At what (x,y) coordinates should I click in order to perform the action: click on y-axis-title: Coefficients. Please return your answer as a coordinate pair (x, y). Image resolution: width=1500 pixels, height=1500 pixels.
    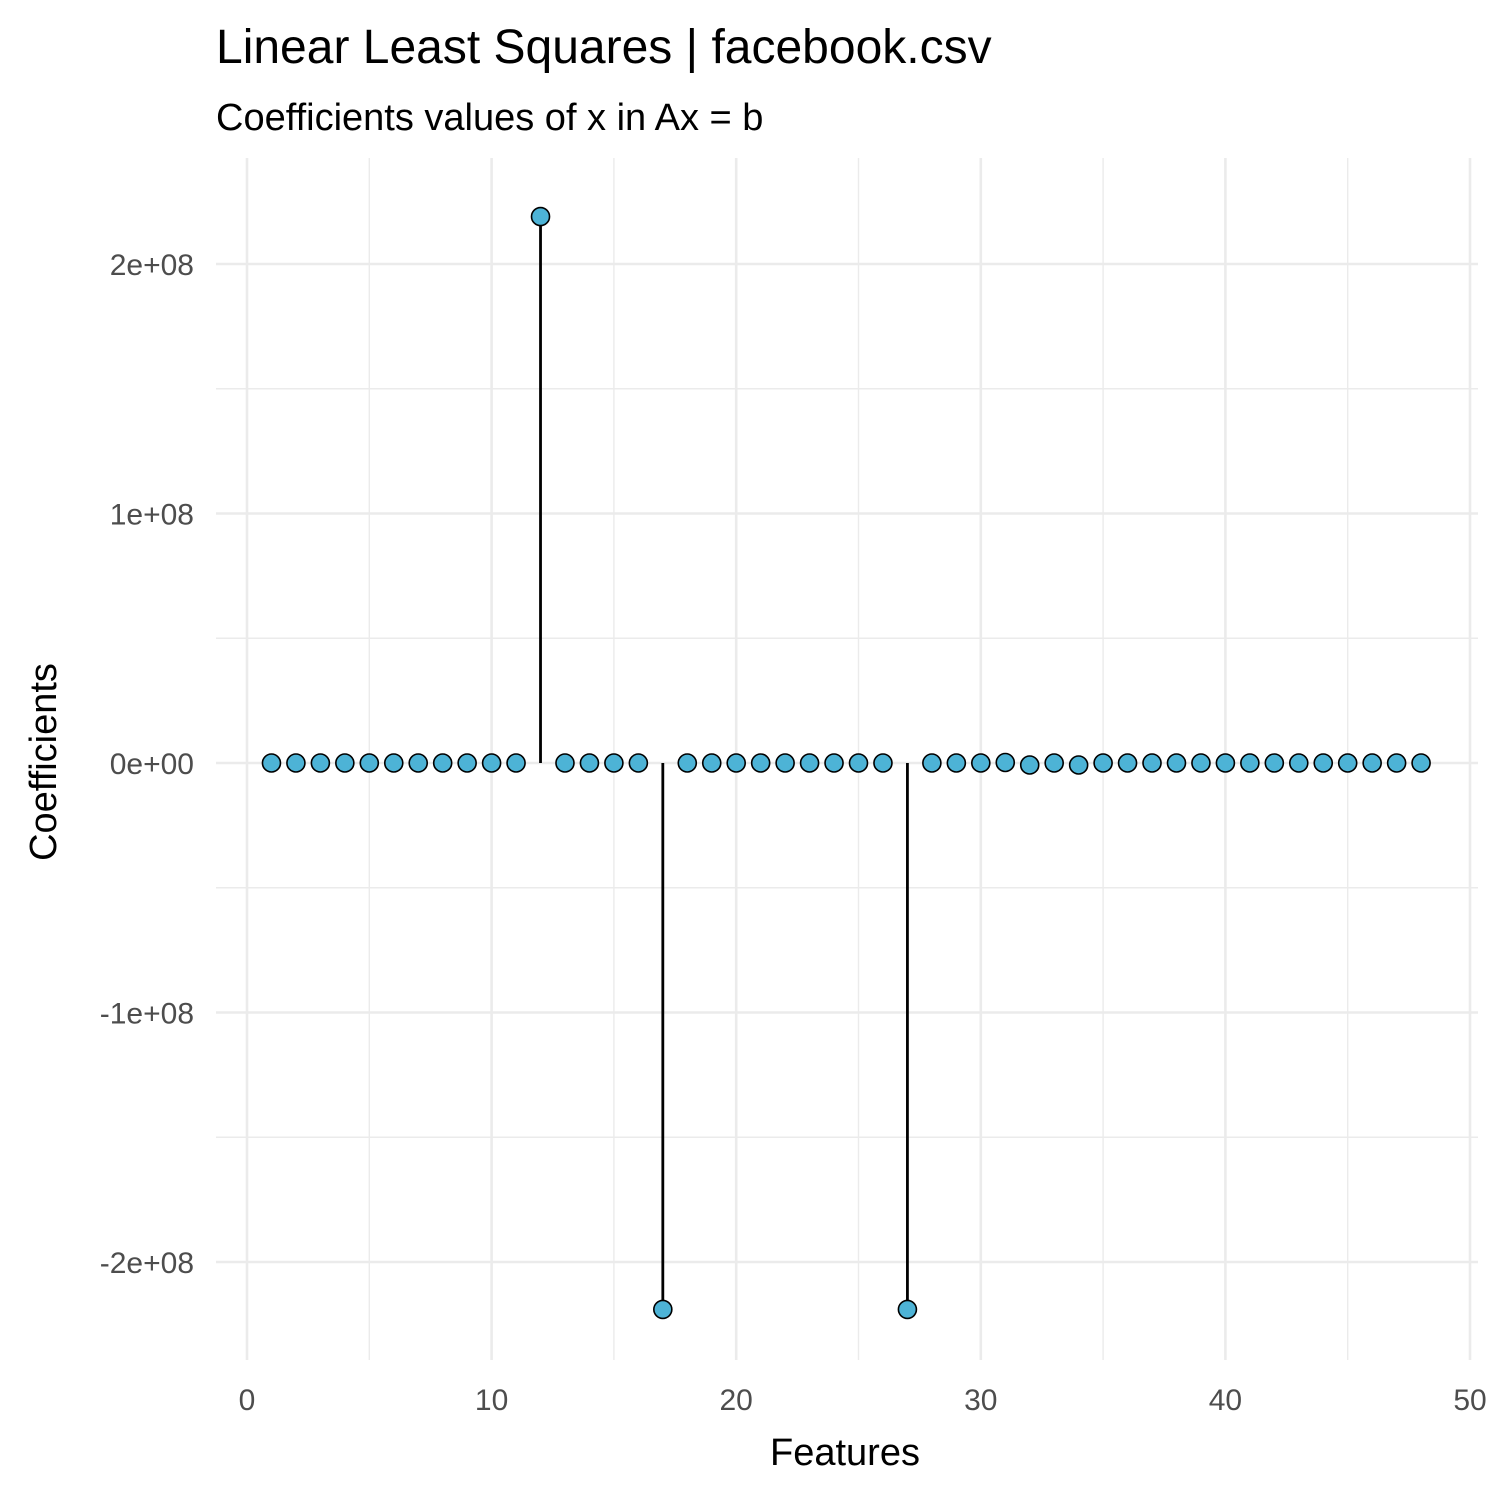
    Looking at the image, I should click on (44, 762).